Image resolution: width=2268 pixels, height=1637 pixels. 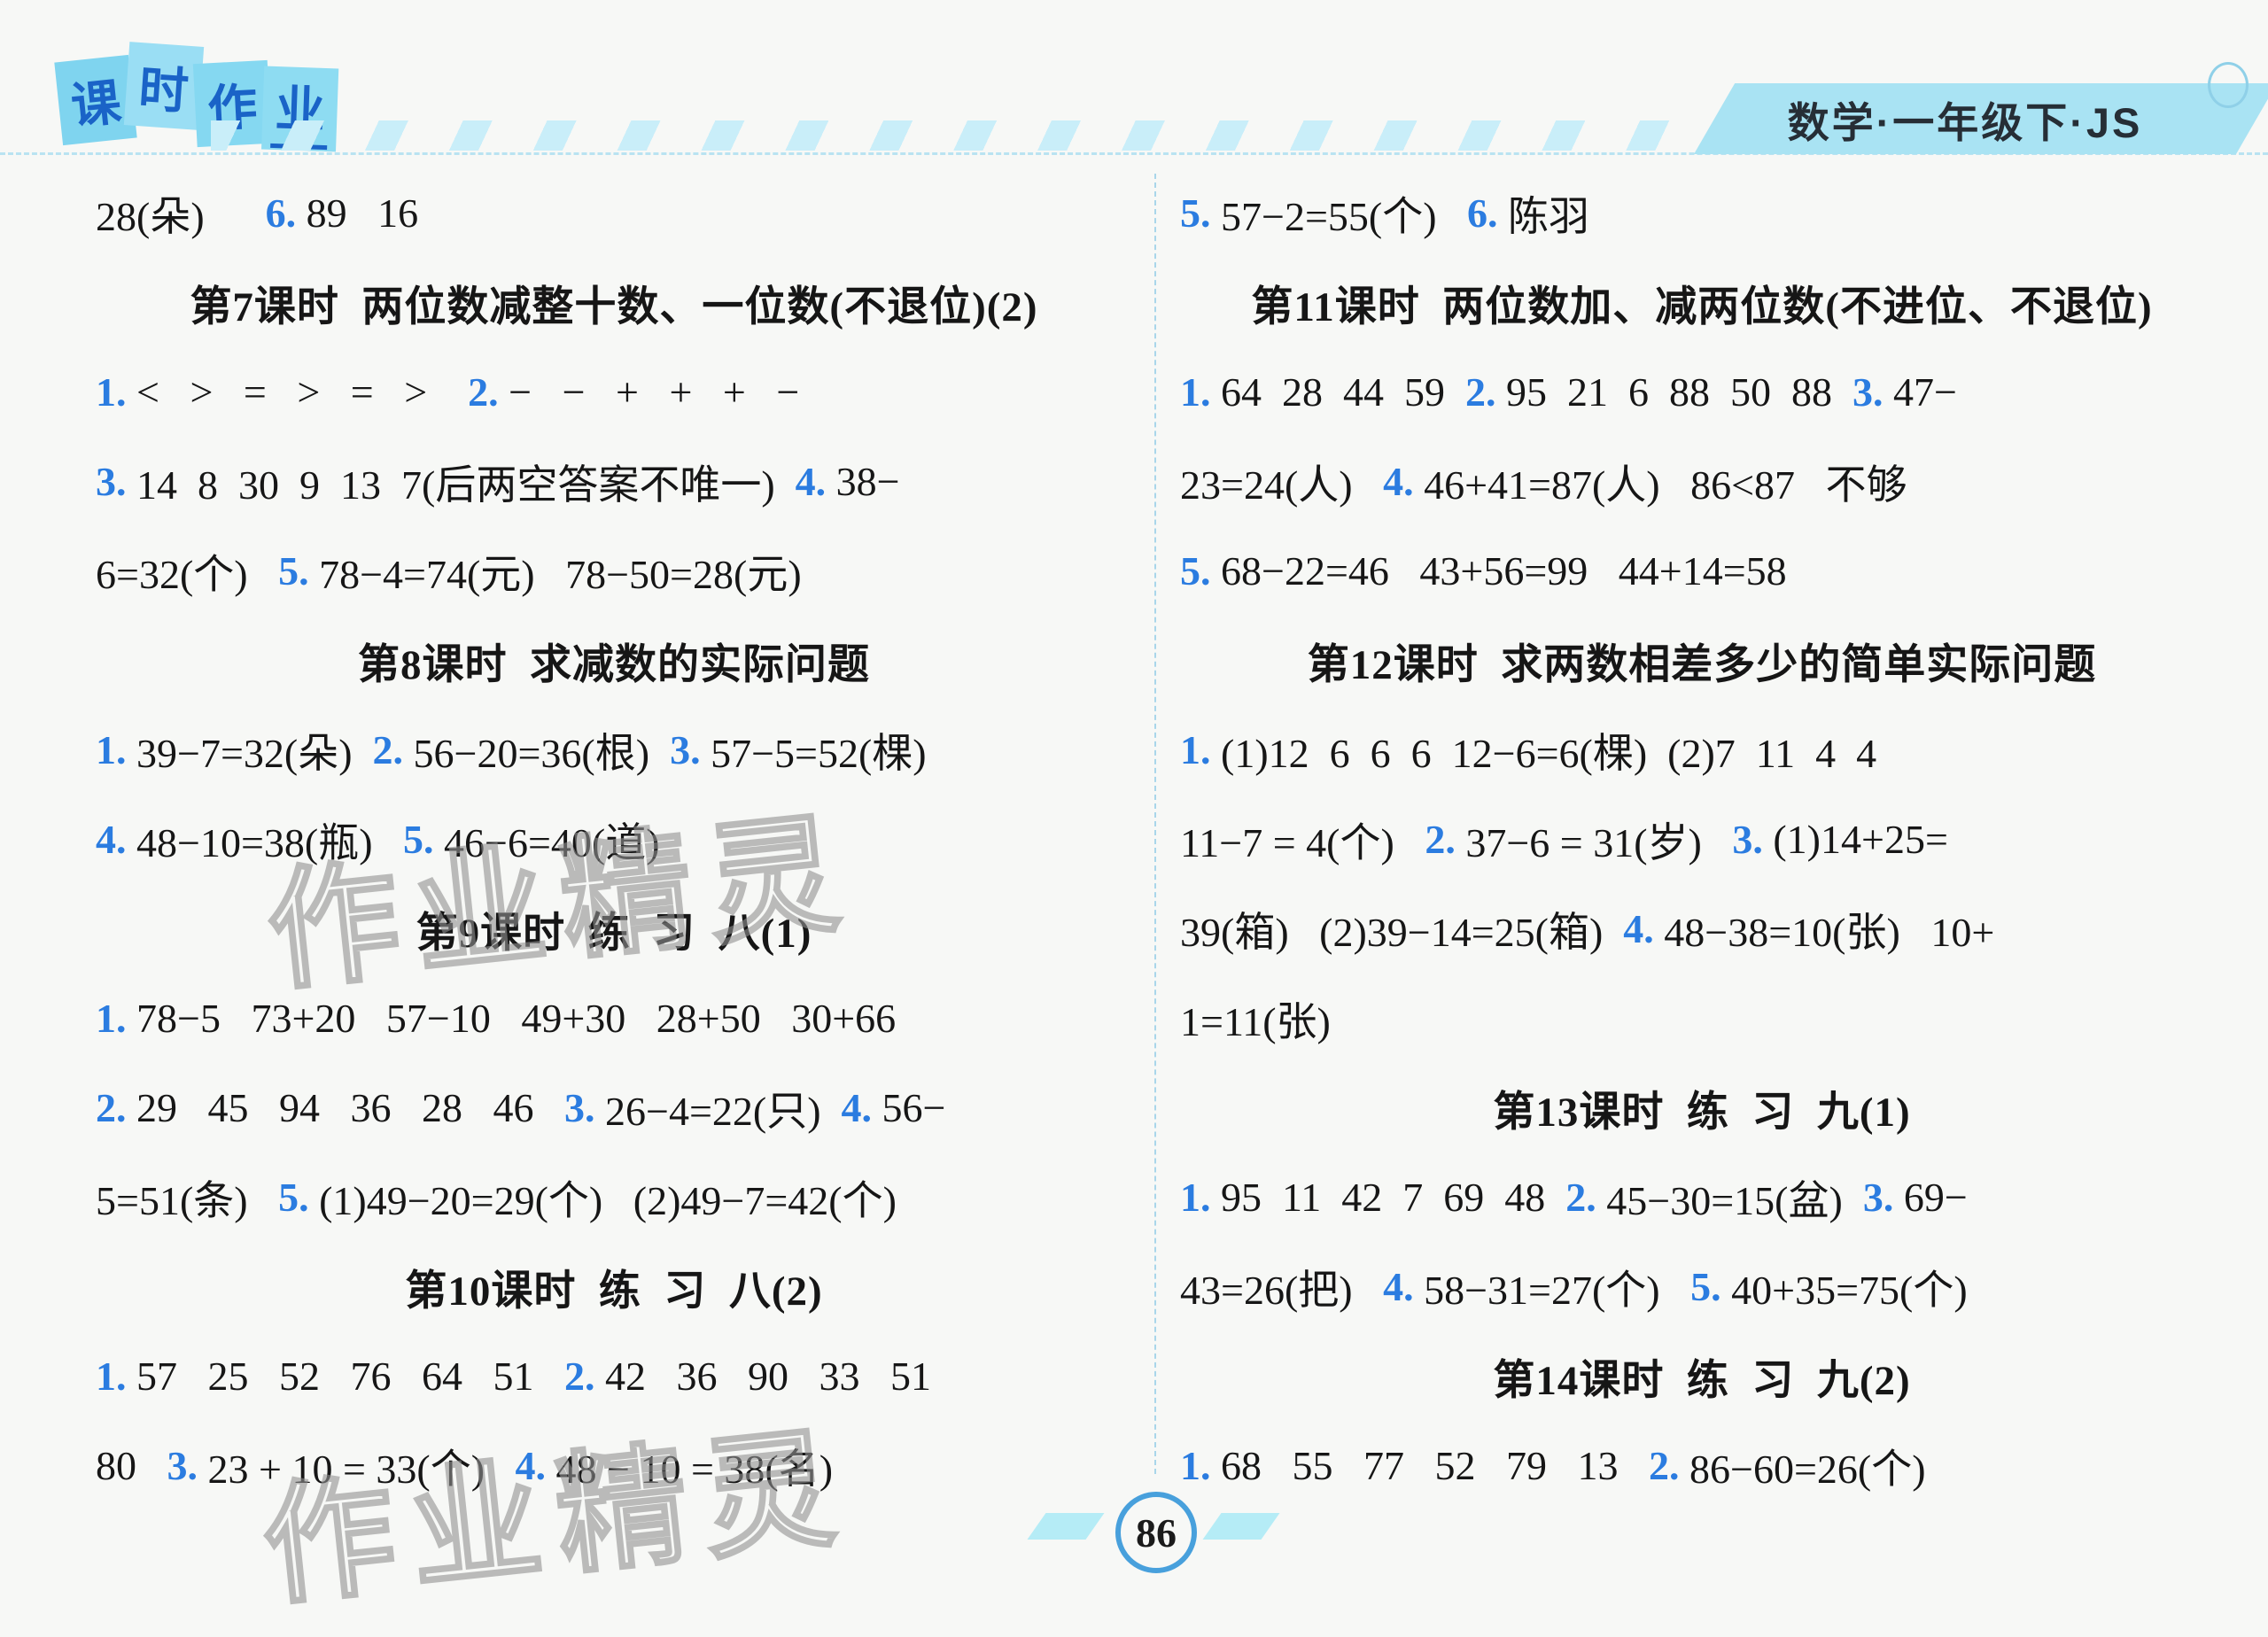 I want to click on answer-text: 80, so click(x=131, y=1465).